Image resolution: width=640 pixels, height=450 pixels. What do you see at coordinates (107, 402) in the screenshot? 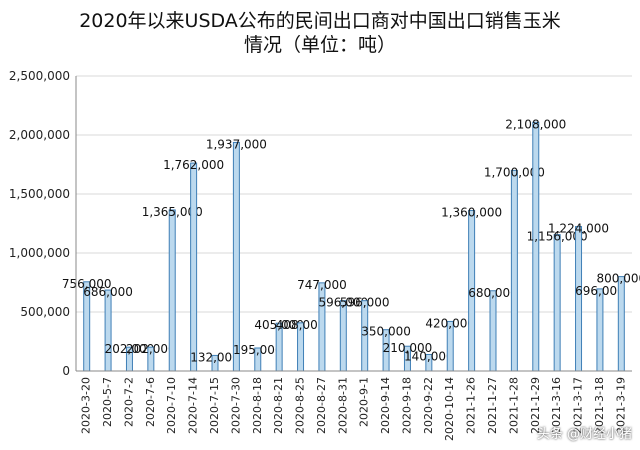
I see `x-tick-label: 2020-5-7` at bounding box center [107, 402].